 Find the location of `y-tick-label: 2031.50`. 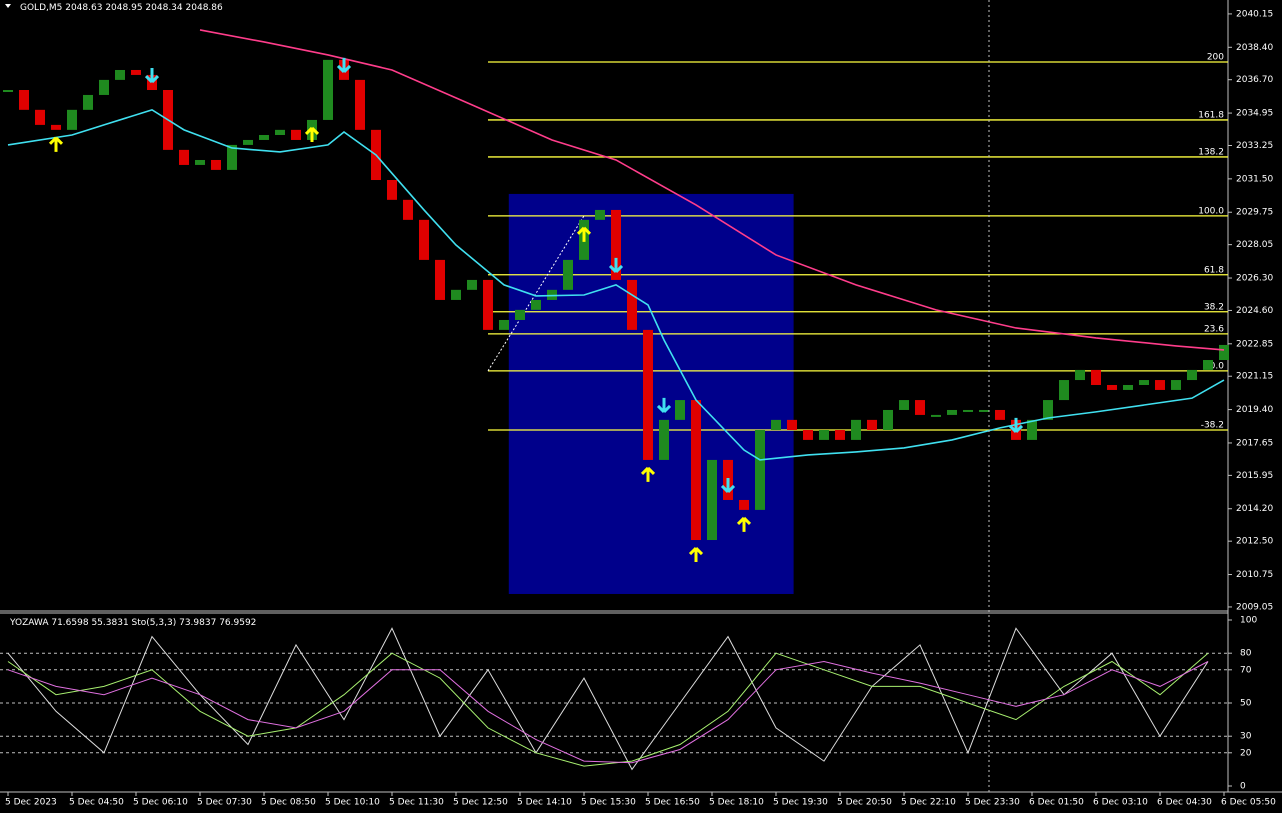

y-tick-label: 2031.50 is located at coordinates (1254, 179).